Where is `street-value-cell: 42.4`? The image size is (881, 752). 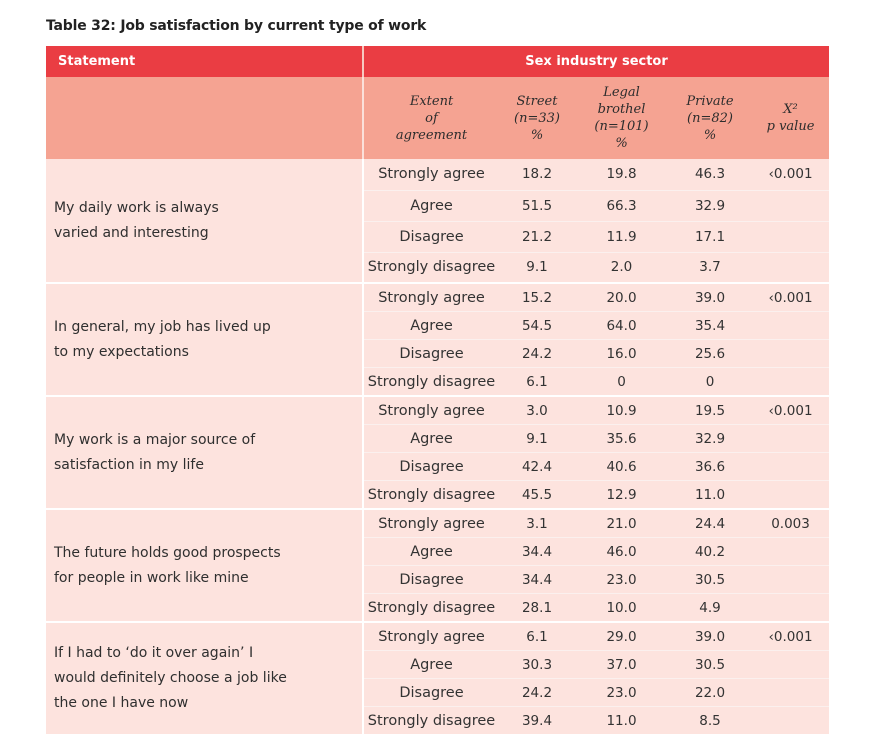 street-value-cell: 42.4 is located at coordinates (537, 466).